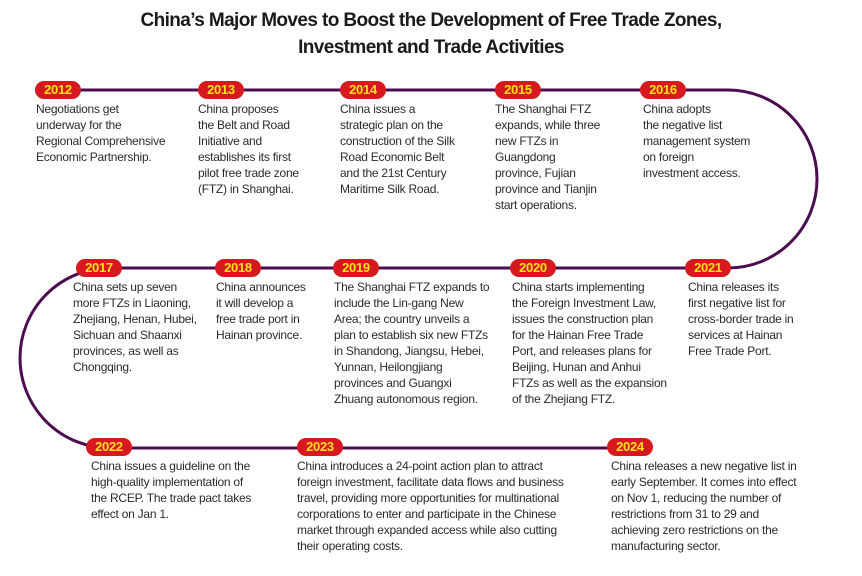 The width and height of the screenshot is (862, 576). I want to click on year-badge-2024: 2024, so click(630, 447).